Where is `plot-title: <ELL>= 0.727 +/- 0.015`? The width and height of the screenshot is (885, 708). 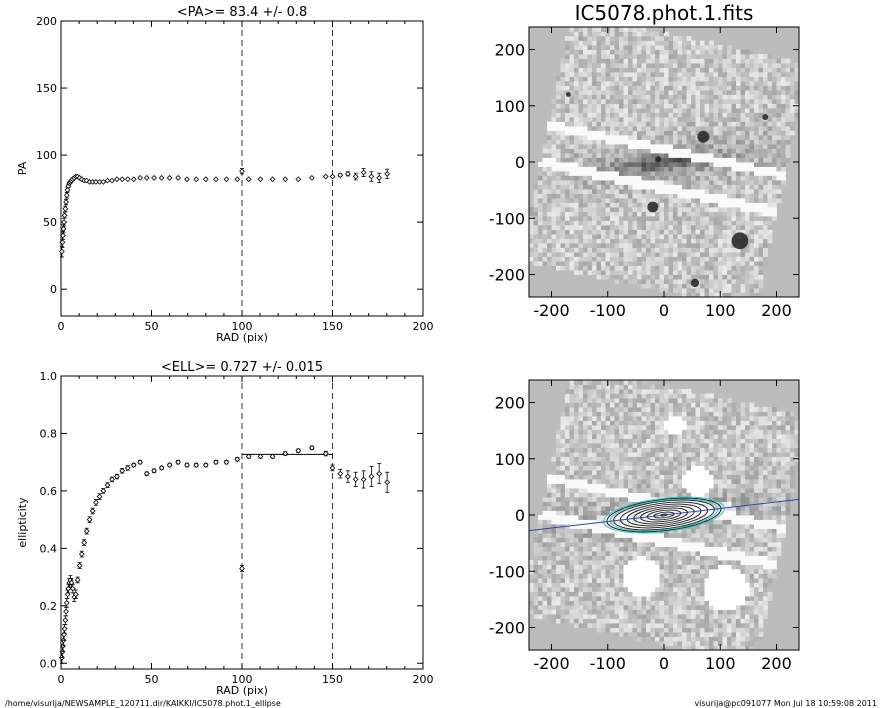
plot-title: <ELL>= 0.727 +/- 0.015 is located at coordinates (242, 367).